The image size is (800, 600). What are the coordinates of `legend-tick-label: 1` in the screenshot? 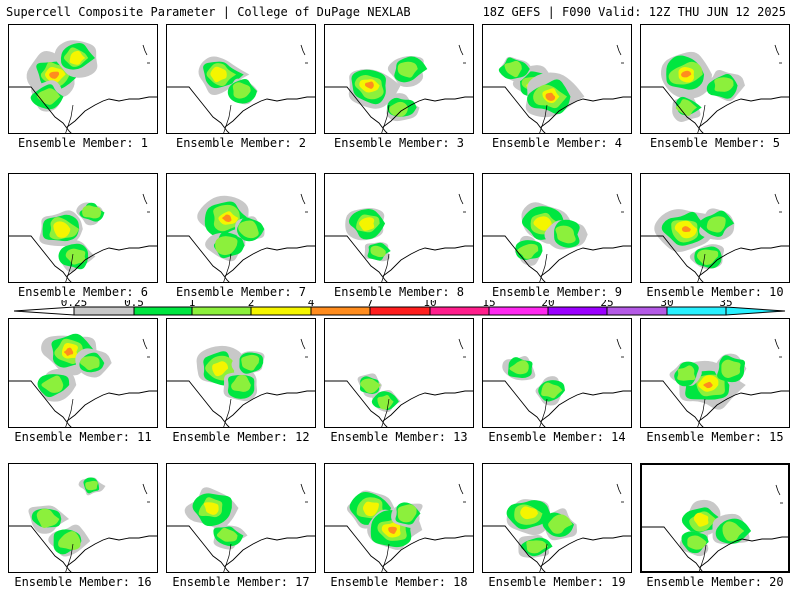 It's located at (192, 304).